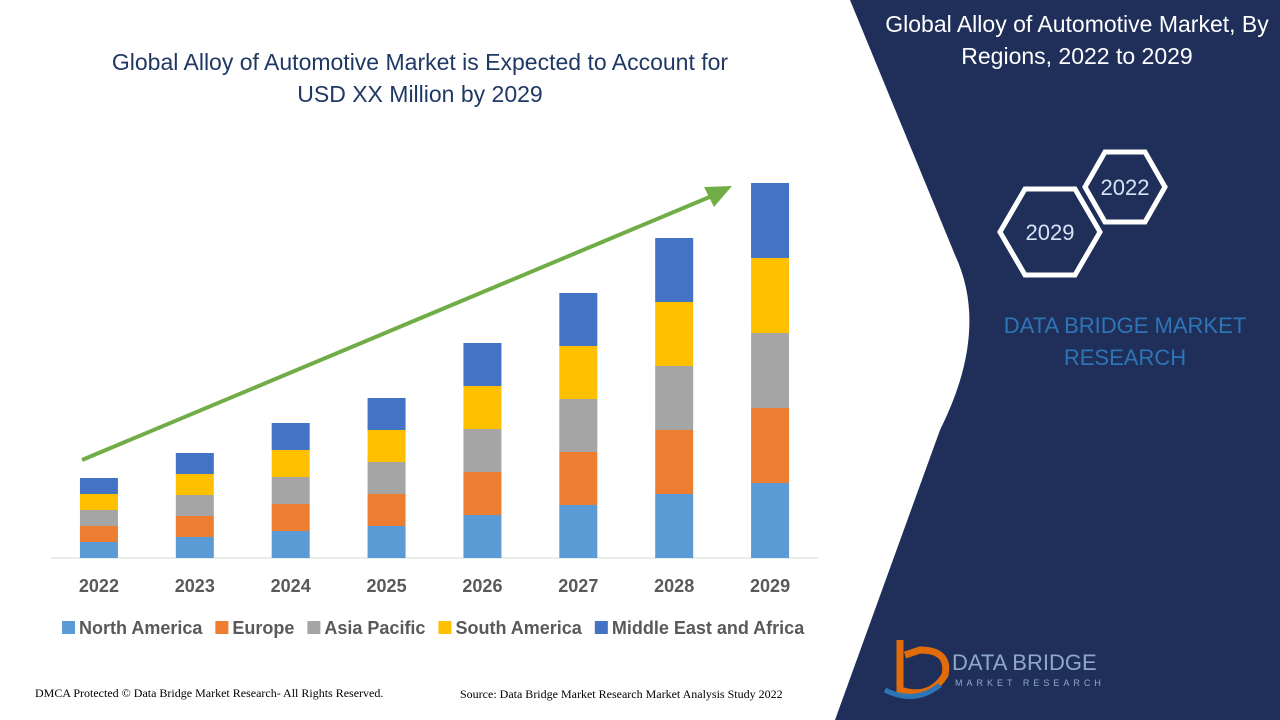 The height and width of the screenshot is (720, 1280). Describe the element at coordinates (718, 196) in the screenshot. I see `trend-arrowhead` at that location.